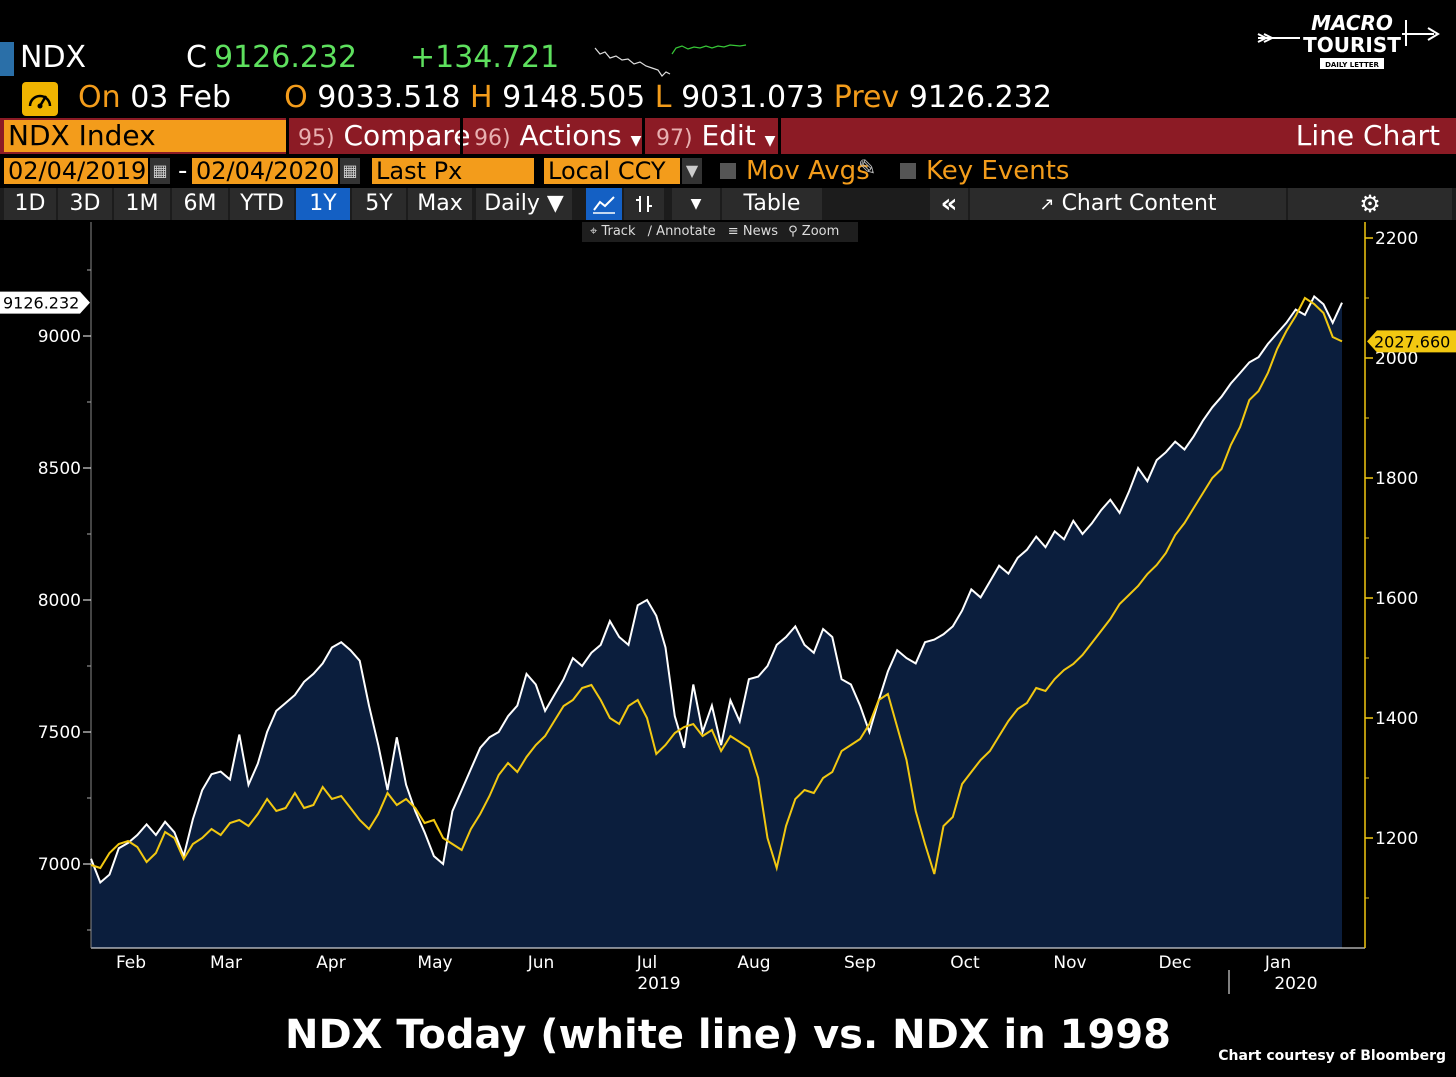 Image resolution: width=1456 pixels, height=1077 pixels. What do you see at coordinates (1396, 359) in the screenshot?
I see `right-tick-label: 2000` at bounding box center [1396, 359].